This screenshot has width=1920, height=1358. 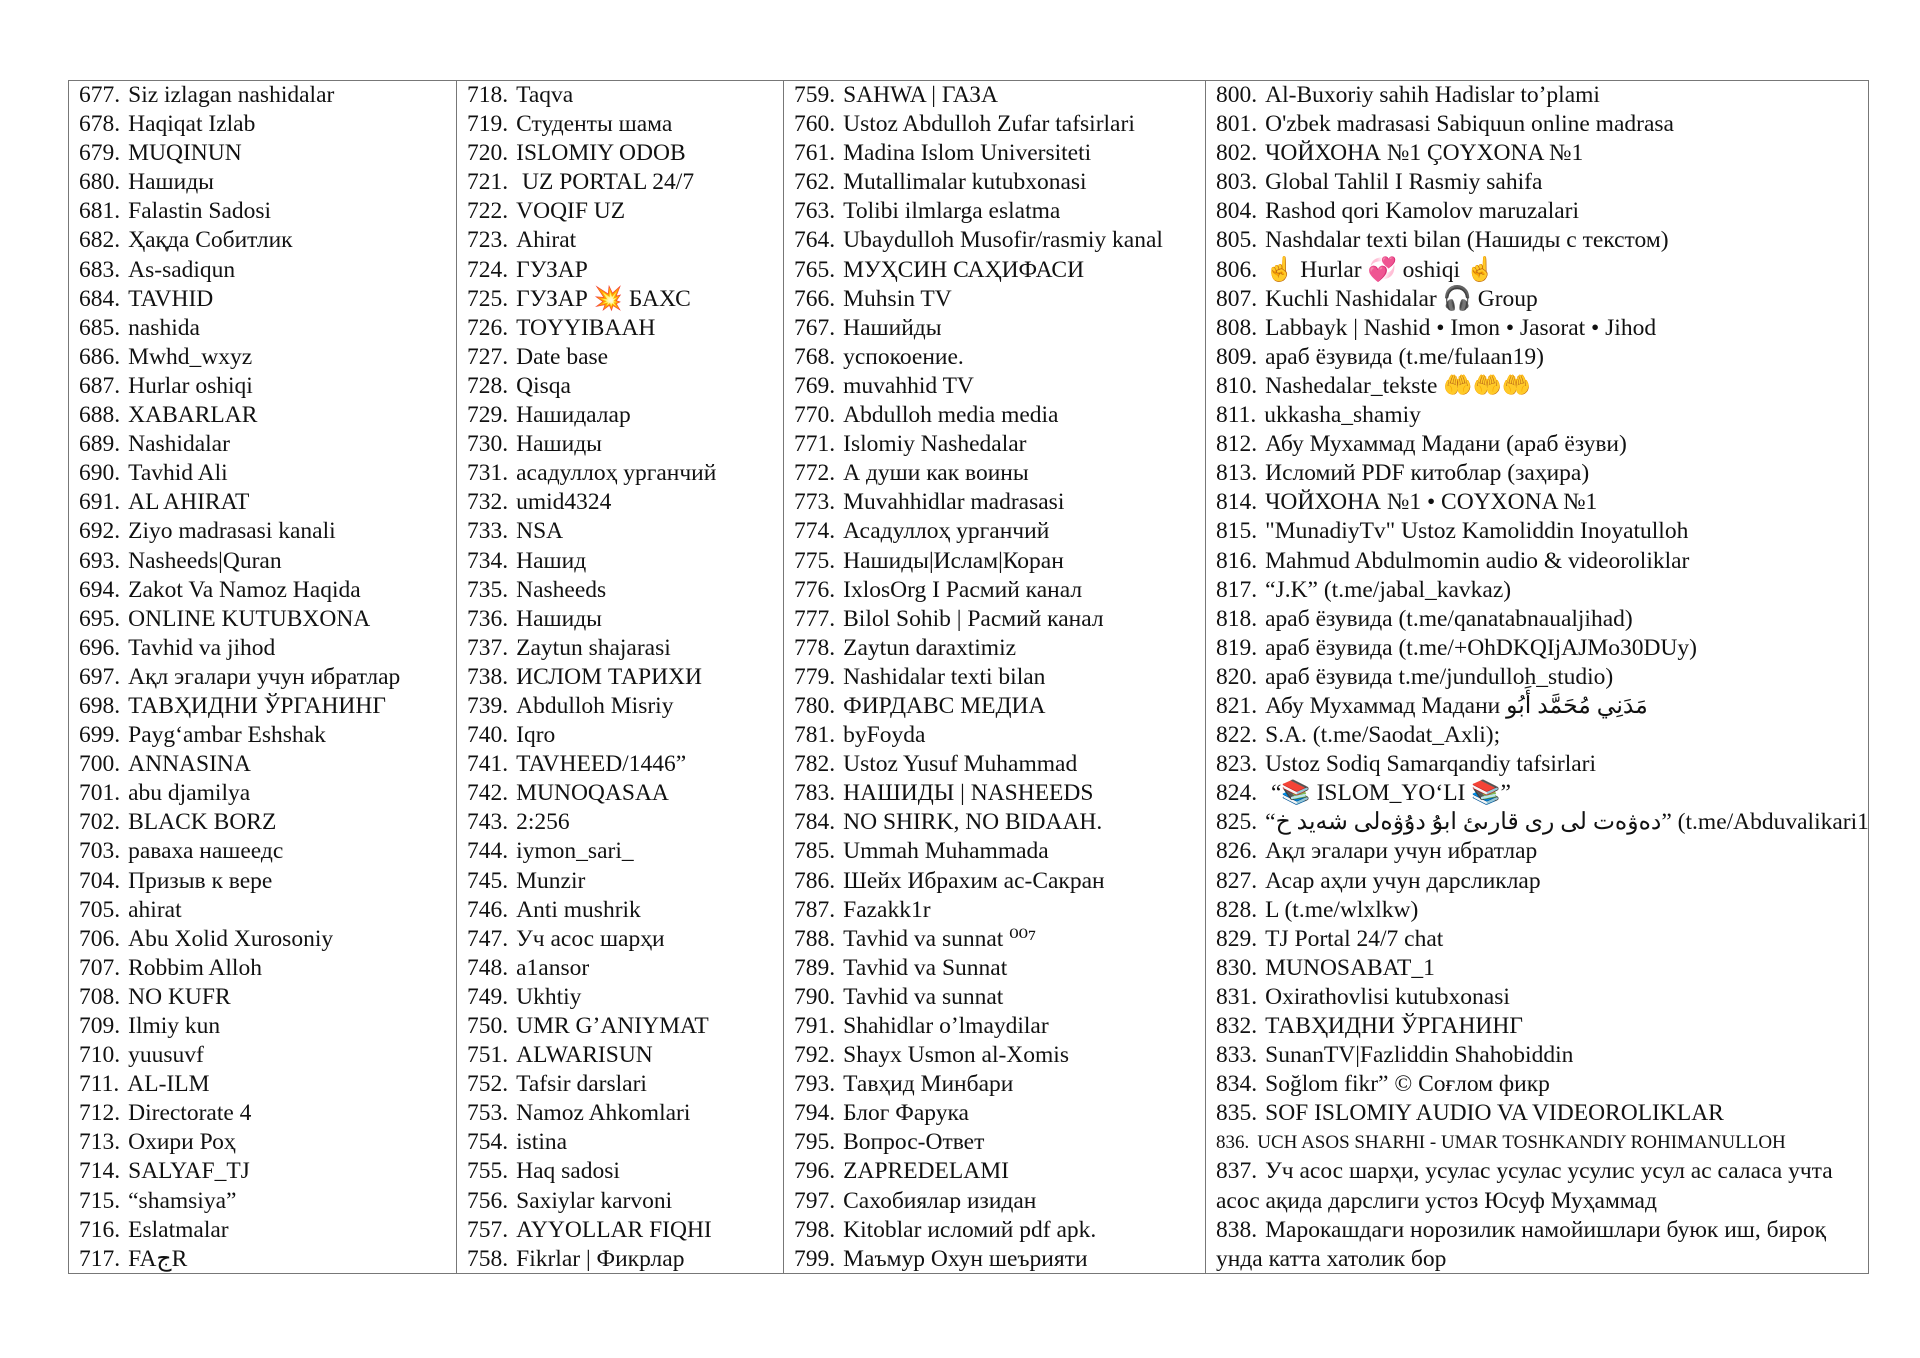 I want to click on item-text: VOQIF UZ, so click(x=571, y=211).